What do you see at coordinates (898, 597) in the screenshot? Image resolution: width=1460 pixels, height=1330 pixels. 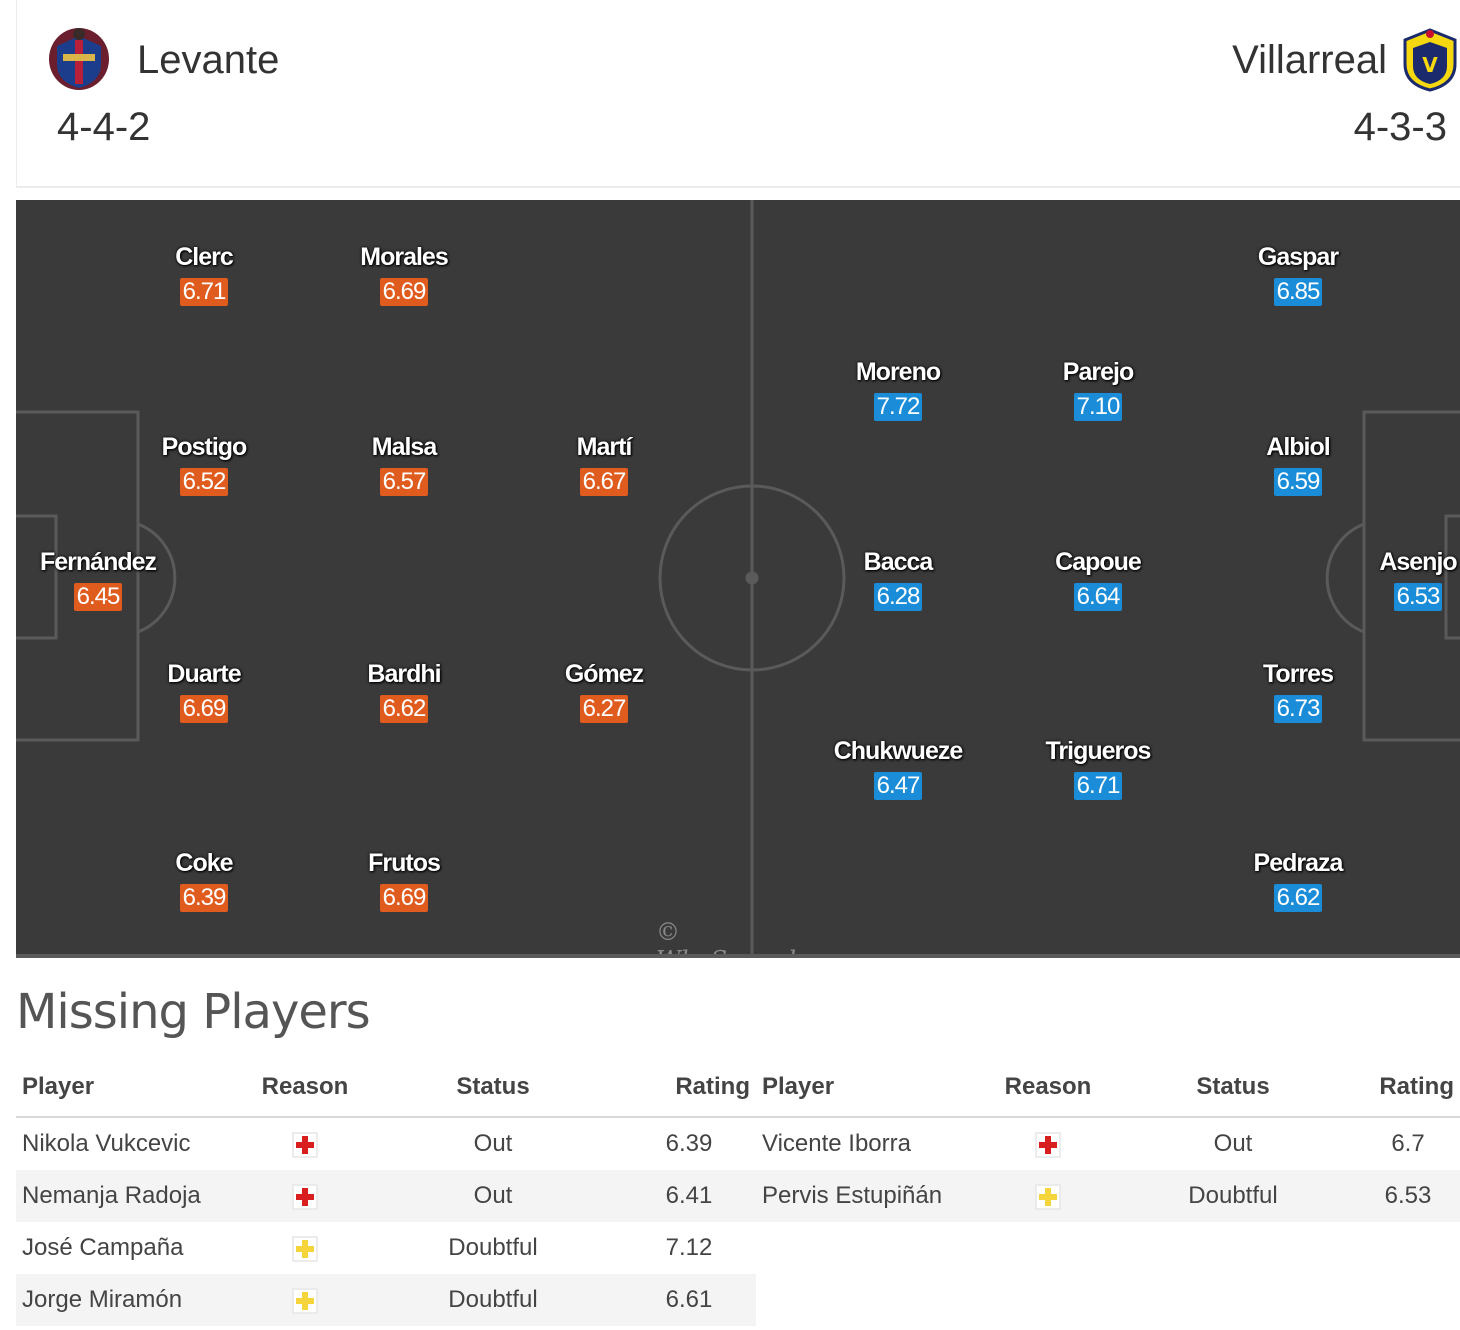 I see `player-rating: 6.28` at bounding box center [898, 597].